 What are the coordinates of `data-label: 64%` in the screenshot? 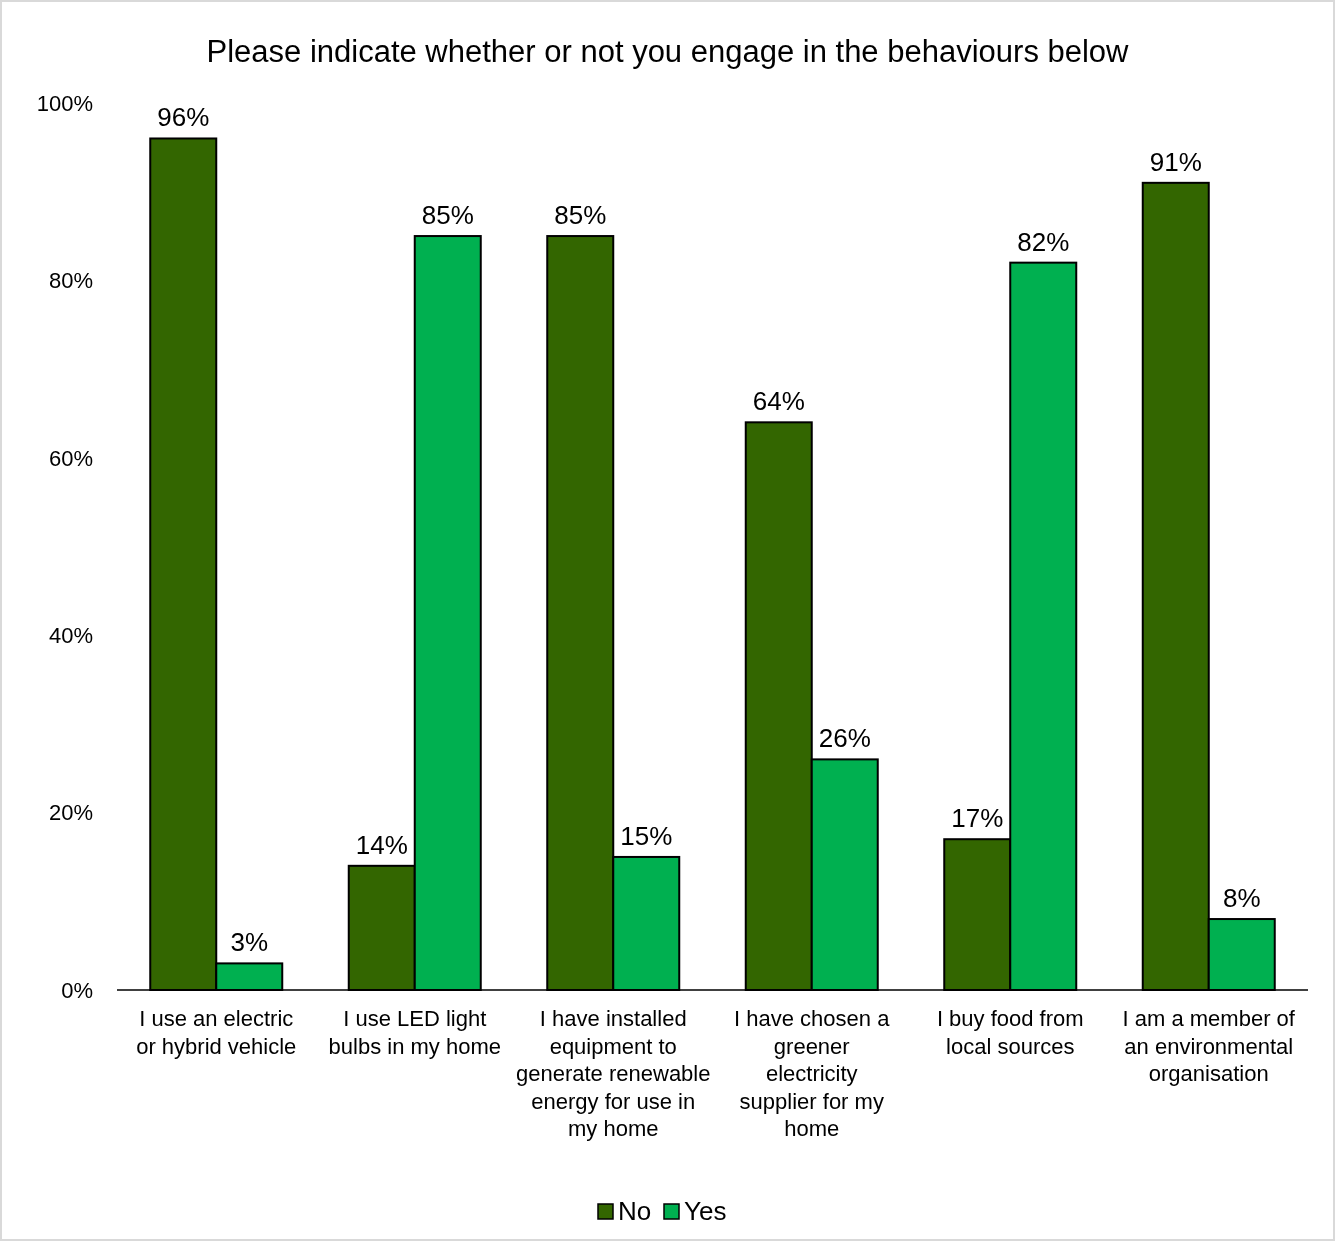 It's located at (778, 401).